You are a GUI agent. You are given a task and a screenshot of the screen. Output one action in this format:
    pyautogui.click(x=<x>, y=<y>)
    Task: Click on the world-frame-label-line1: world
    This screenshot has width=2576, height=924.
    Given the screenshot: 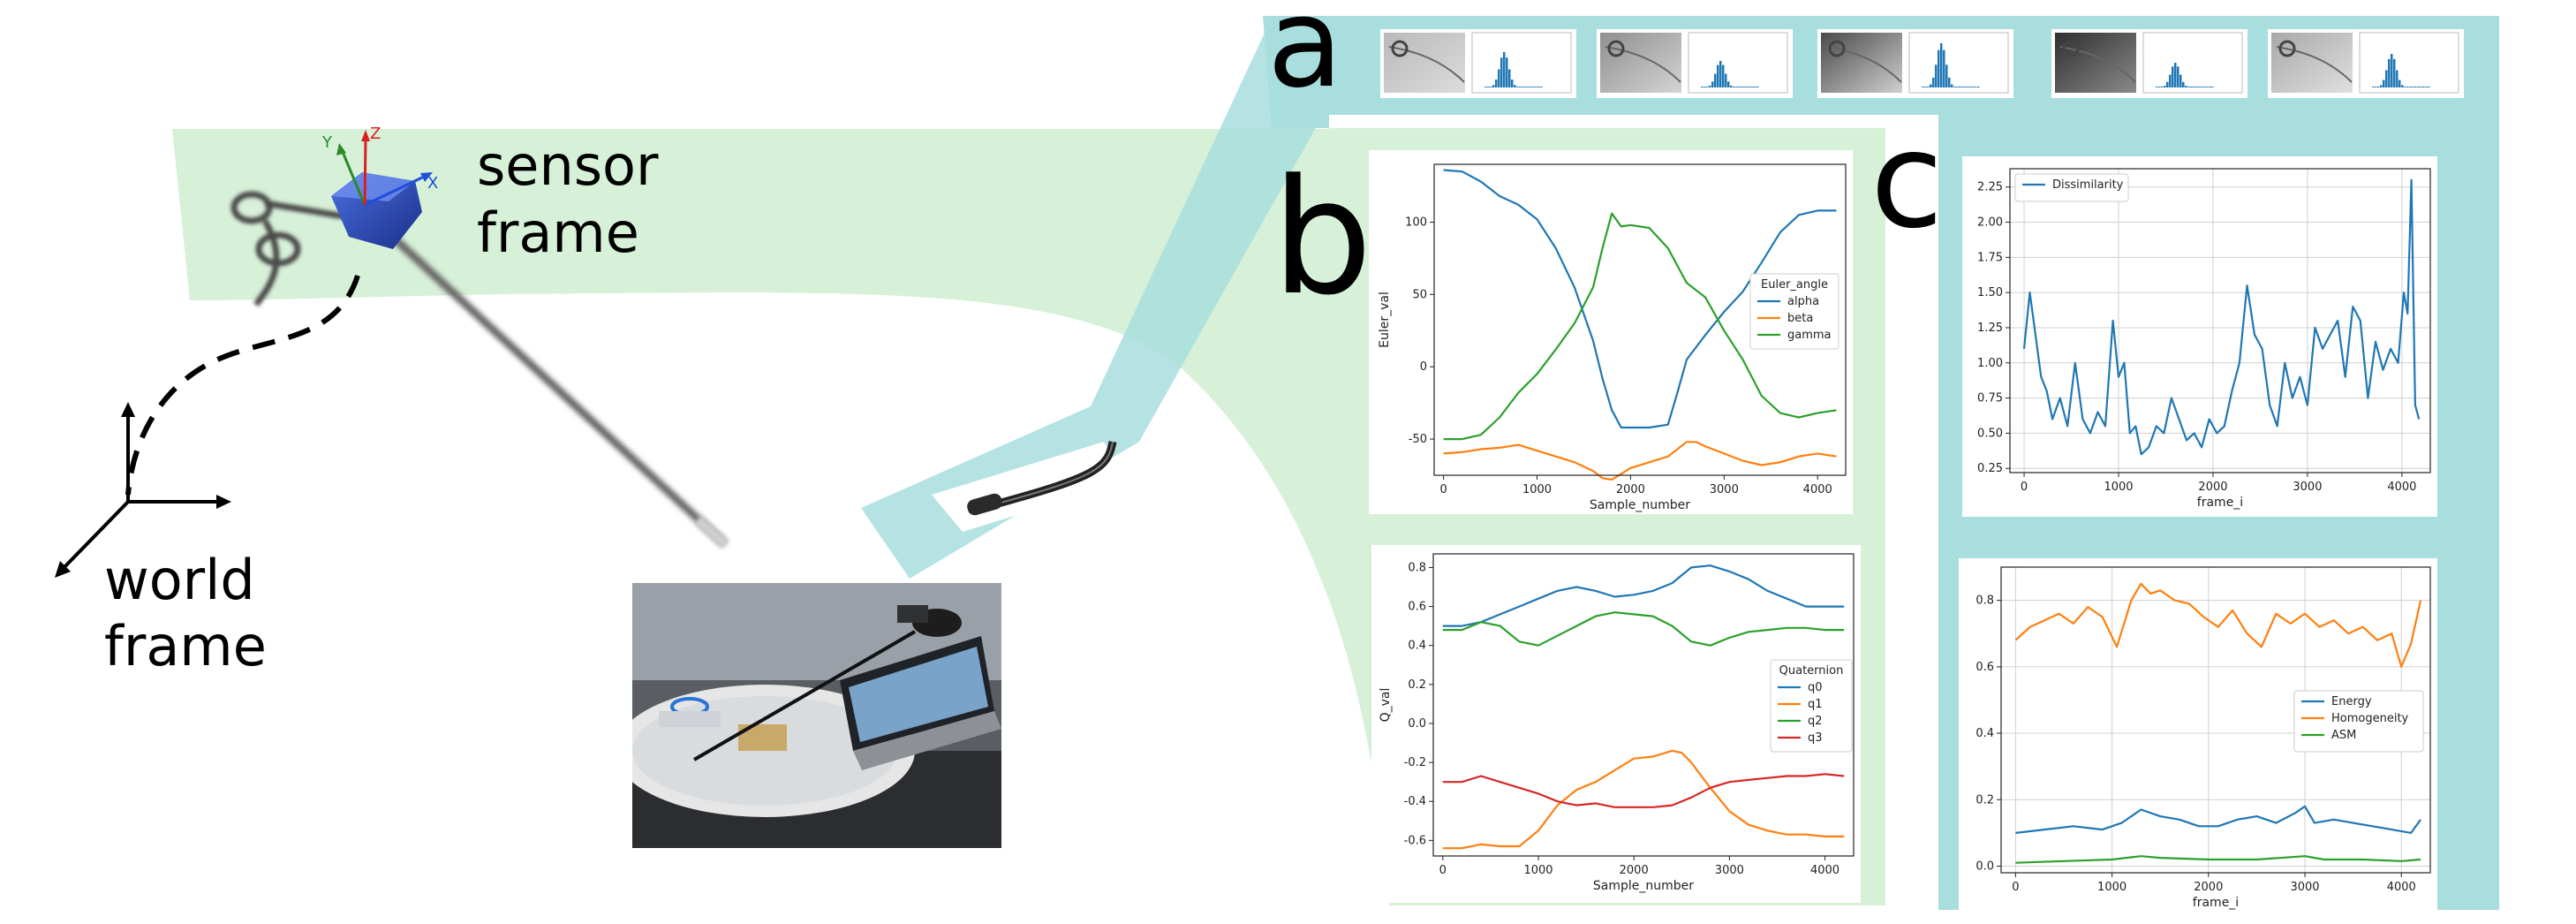 What is the action you would take?
    pyautogui.click(x=179, y=580)
    